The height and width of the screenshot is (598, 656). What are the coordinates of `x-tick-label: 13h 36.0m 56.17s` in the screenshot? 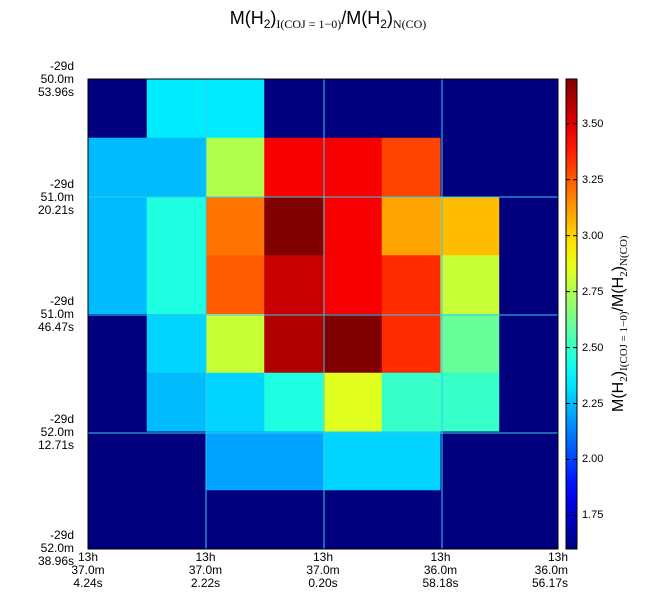 It's located at (549, 570).